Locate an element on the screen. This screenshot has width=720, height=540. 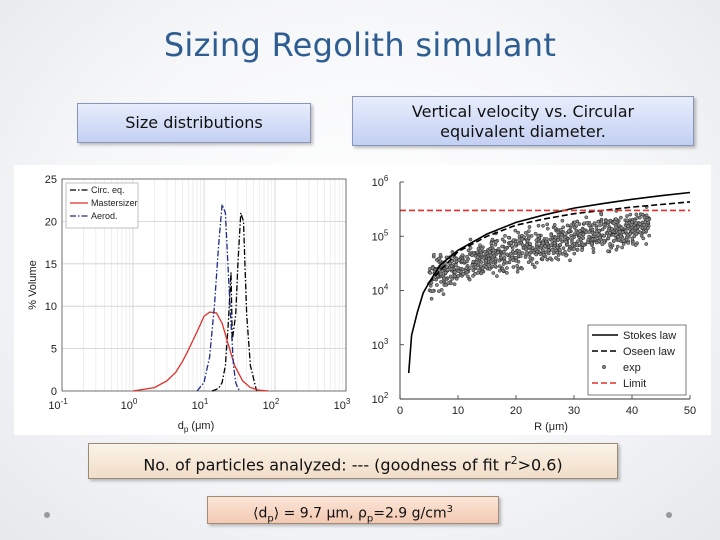
formula-rhs: =2.9 g/cm is located at coordinates (410, 513).